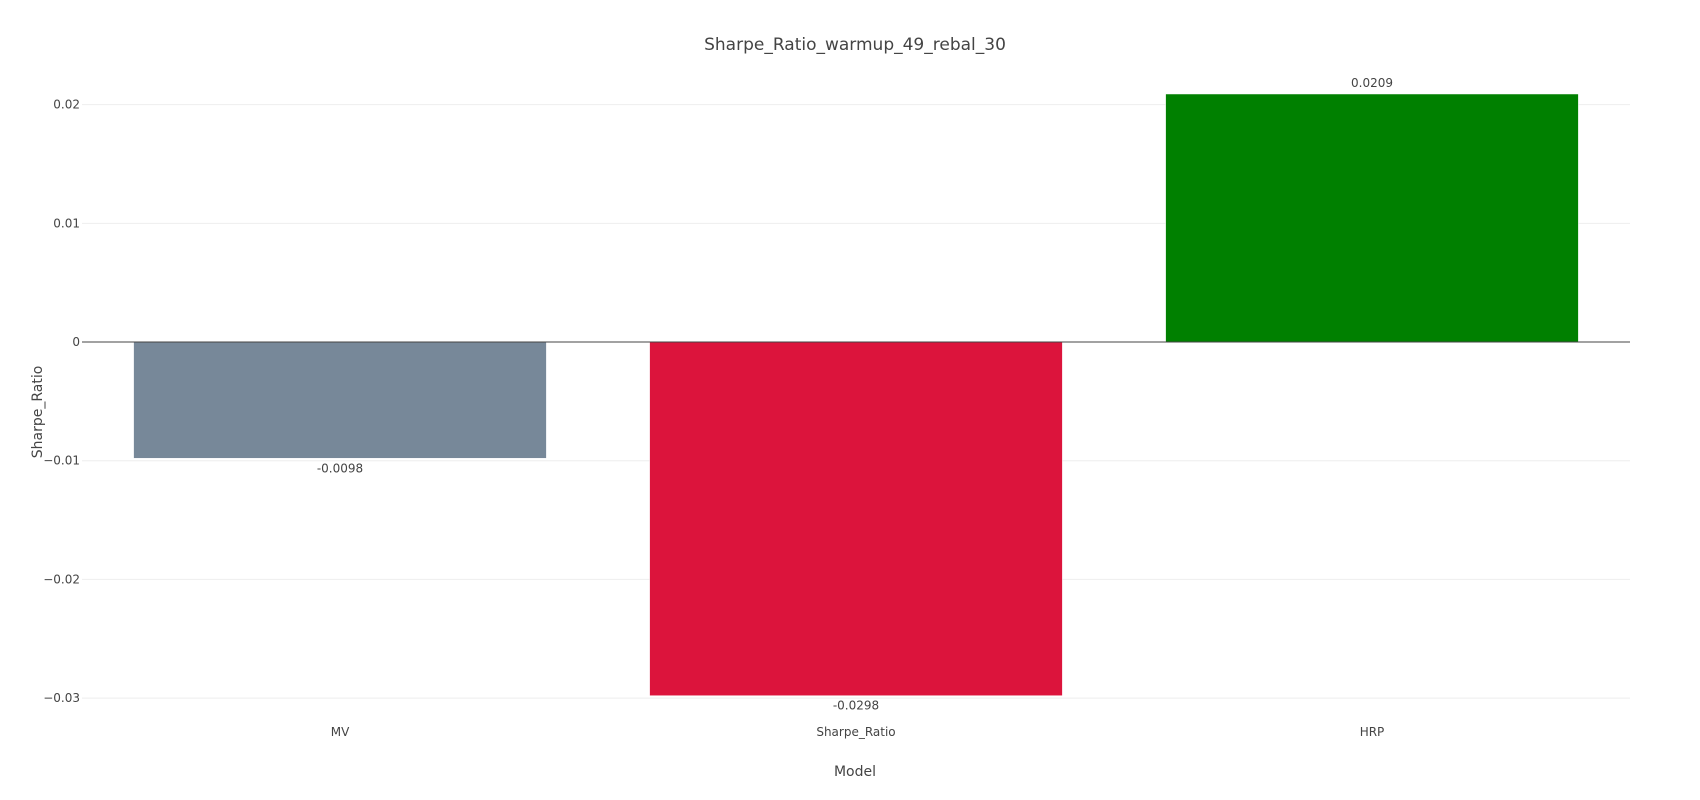 Image resolution: width=1700 pixels, height=800 pixels. What do you see at coordinates (61, 698) in the screenshot?
I see `y-tick-label: −0.03` at bounding box center [61, 698].